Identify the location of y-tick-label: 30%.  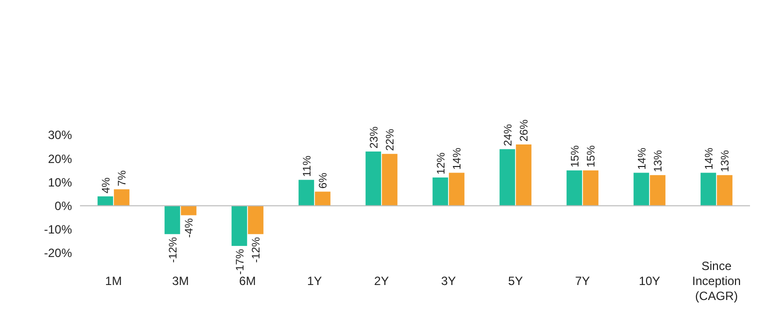
(60, 135).